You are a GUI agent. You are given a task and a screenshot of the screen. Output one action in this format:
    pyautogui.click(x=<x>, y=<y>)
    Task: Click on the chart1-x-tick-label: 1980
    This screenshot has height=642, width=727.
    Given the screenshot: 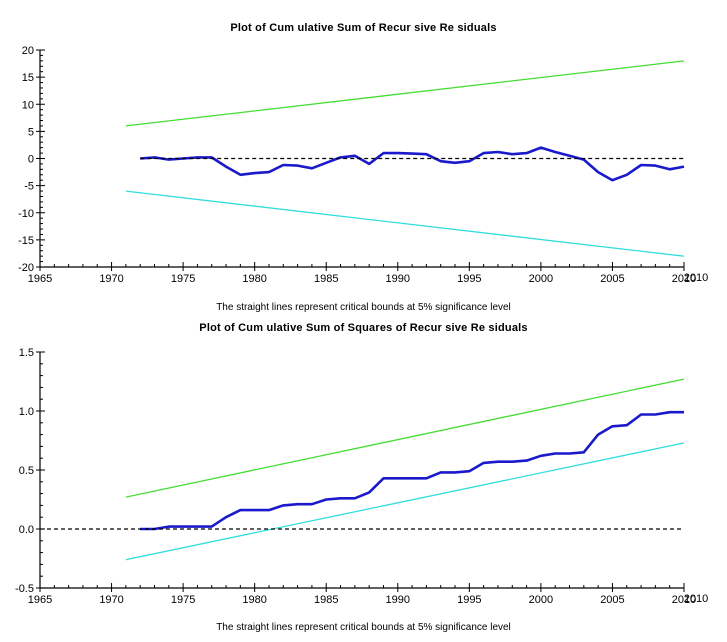 What is the action you would take?
    pyautogui.click(x=254, y=279)
    